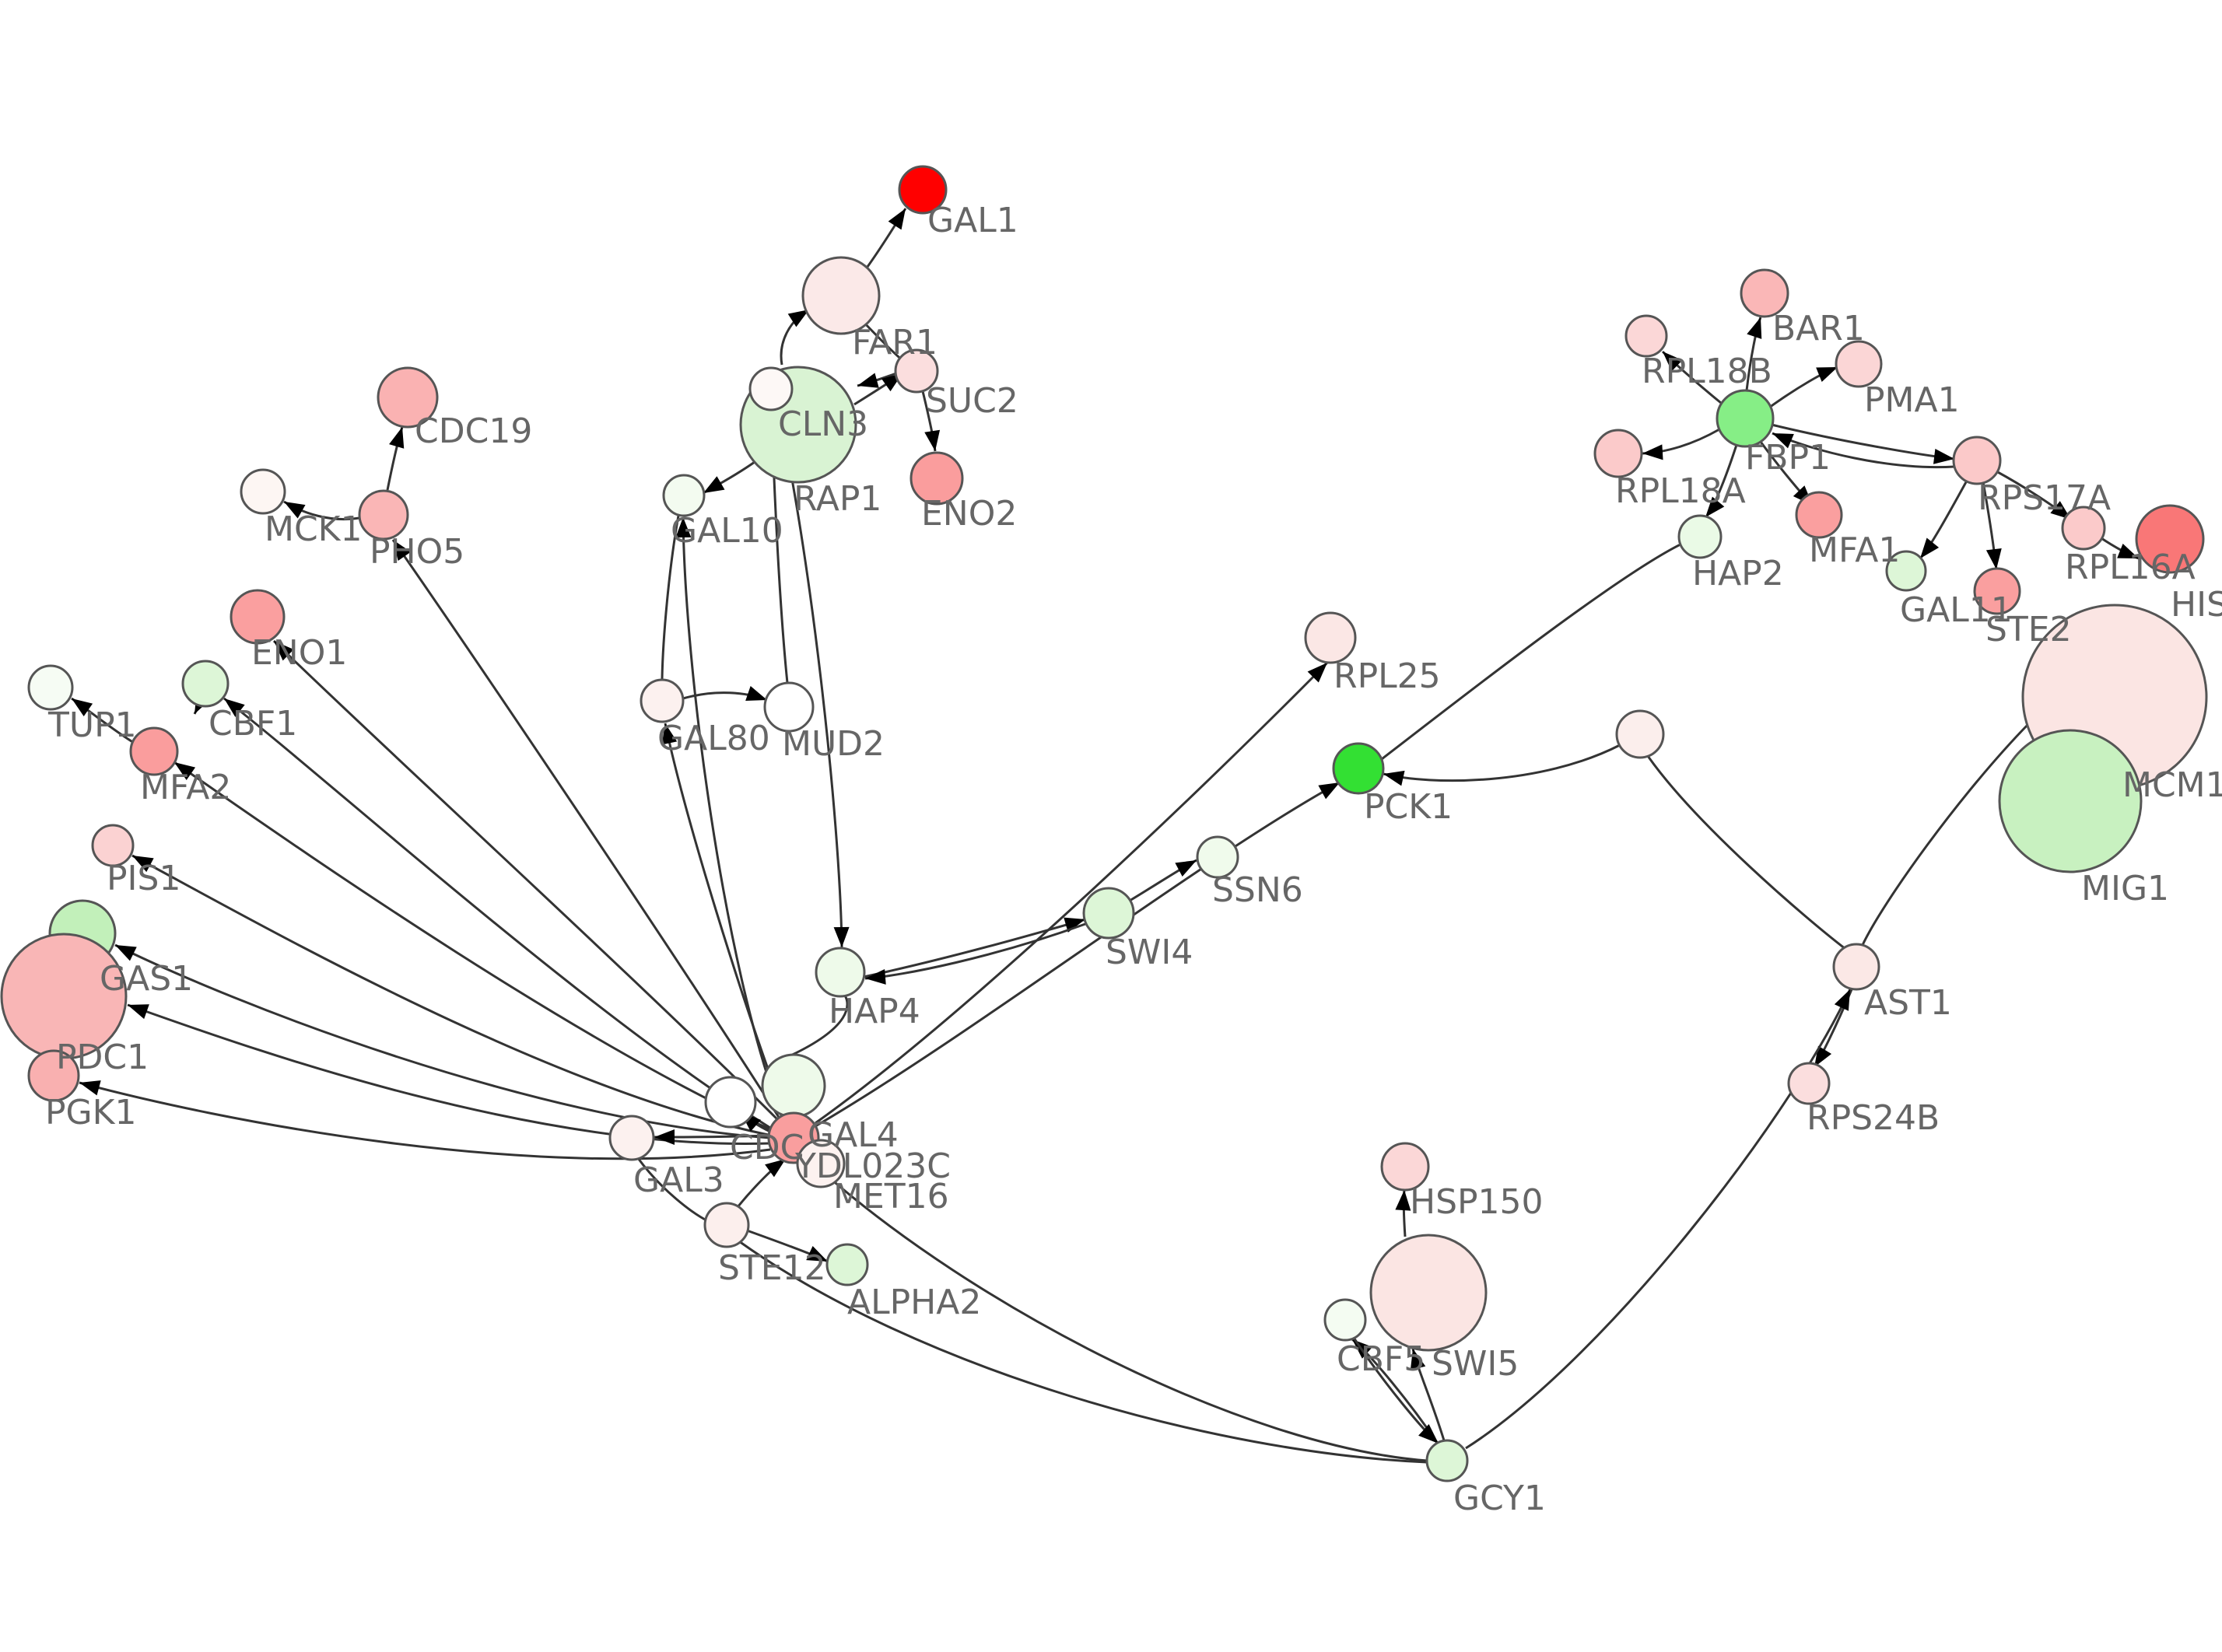 The image size is (2222, 1652). I want to click on node-met16, so click(793, 1086).